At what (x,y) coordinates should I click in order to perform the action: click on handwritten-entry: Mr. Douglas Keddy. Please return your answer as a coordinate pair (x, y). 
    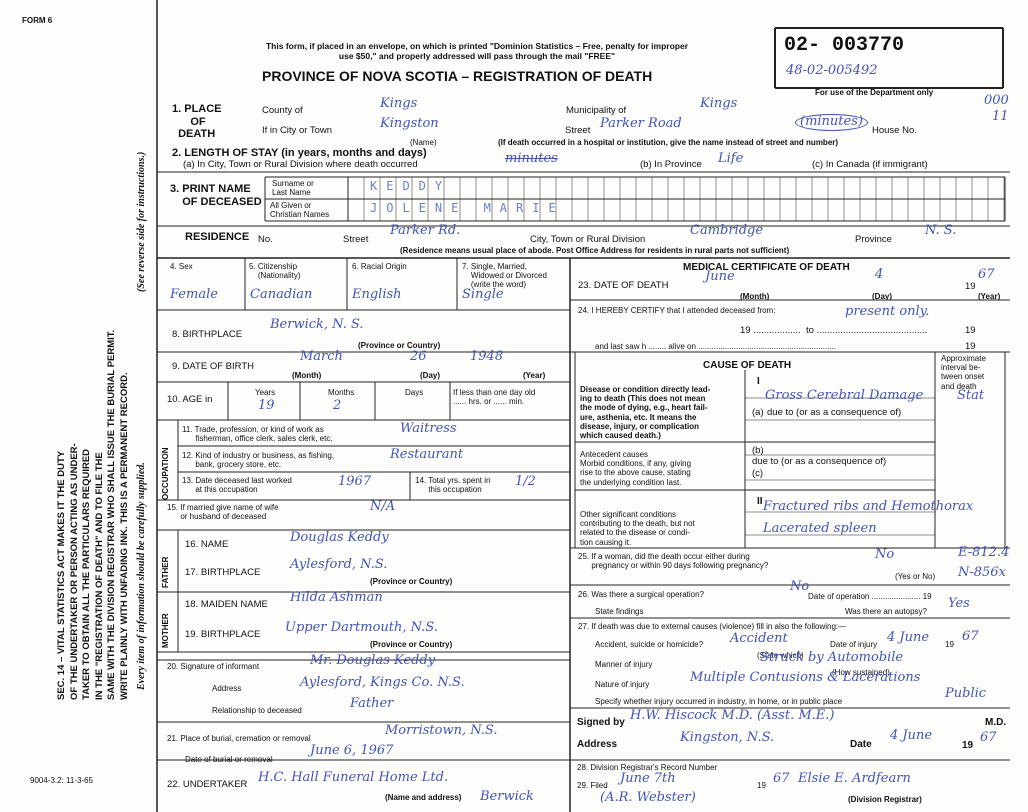
    Looking at the image, I should click on (373, 660).